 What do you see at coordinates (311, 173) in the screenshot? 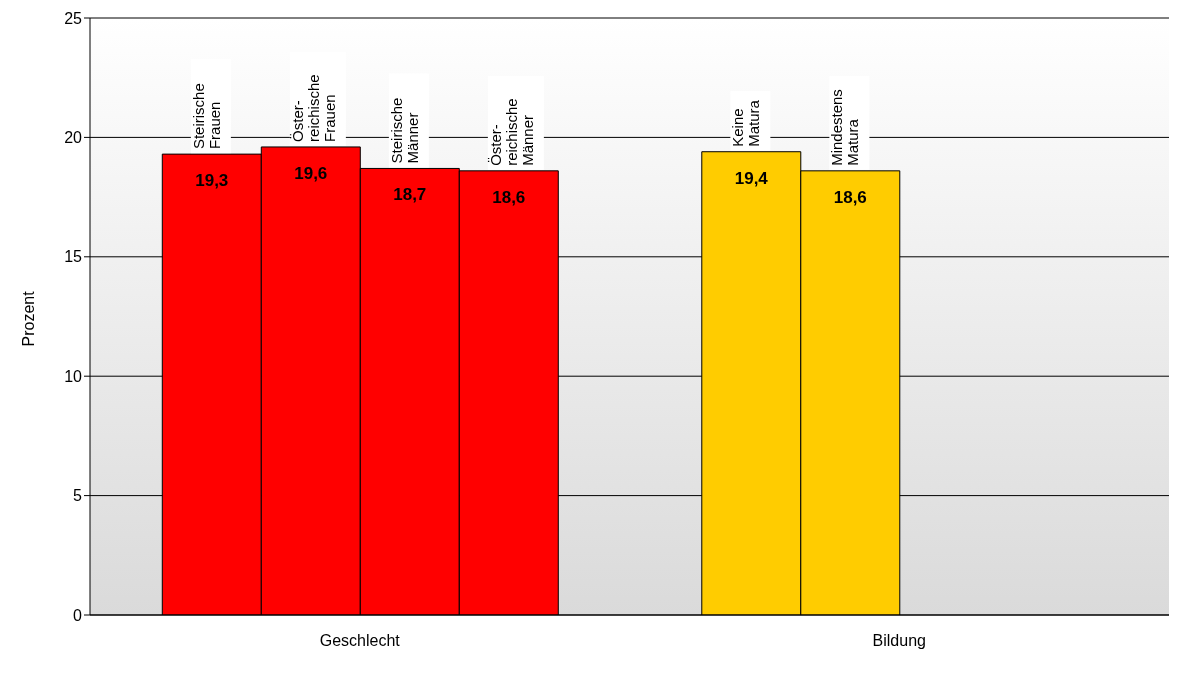
I see `data-label: 19,6` at bounding box center [311, 173].